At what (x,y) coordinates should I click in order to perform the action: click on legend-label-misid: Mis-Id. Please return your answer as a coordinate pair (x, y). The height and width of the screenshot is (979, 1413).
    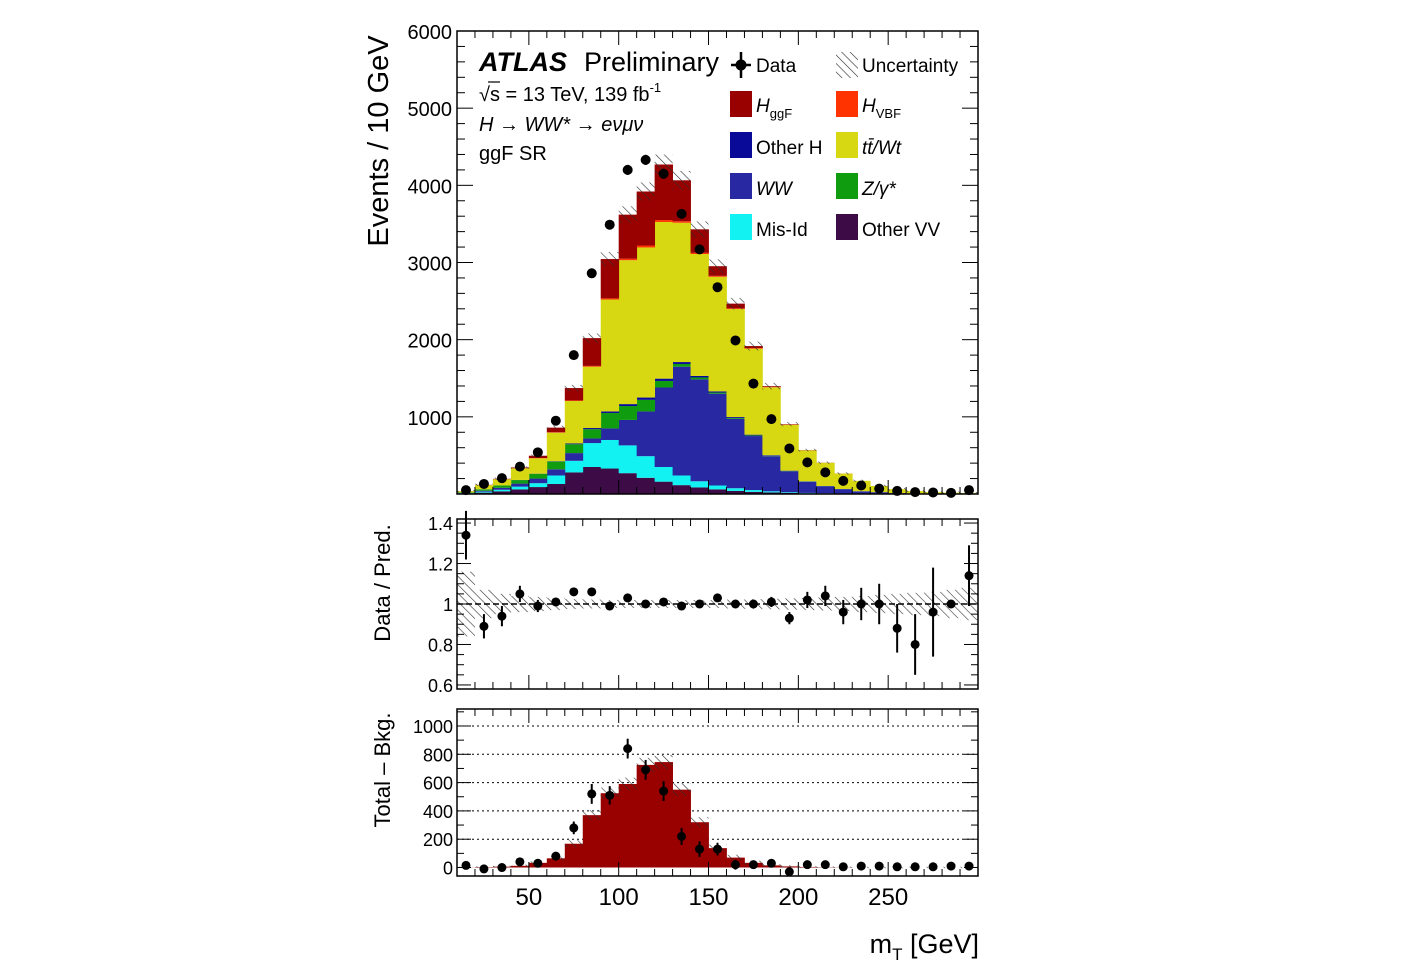
    Looking at the image, I should click on (782, 230).